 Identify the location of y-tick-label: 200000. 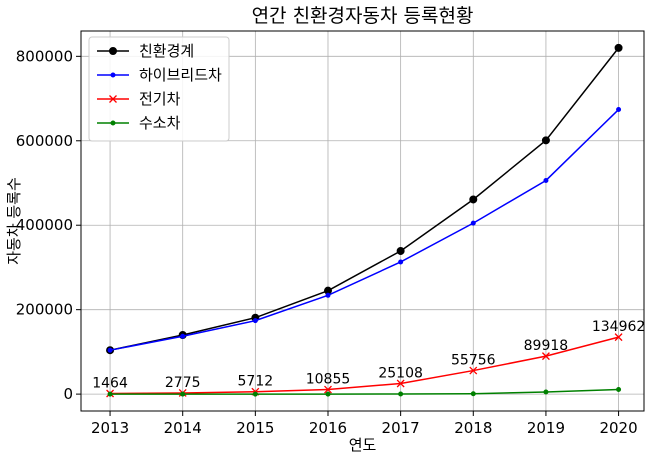
(44, 310).